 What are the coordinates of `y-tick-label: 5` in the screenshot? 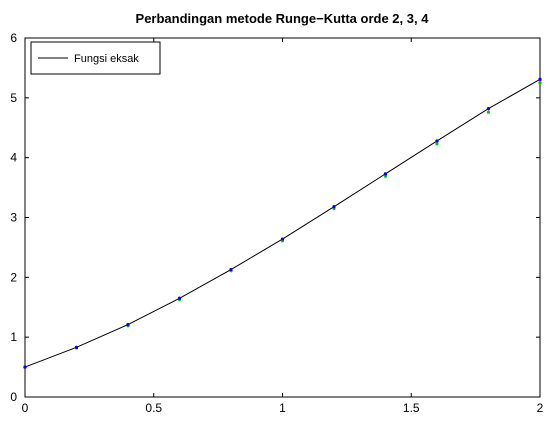 It's located at (13, 98).